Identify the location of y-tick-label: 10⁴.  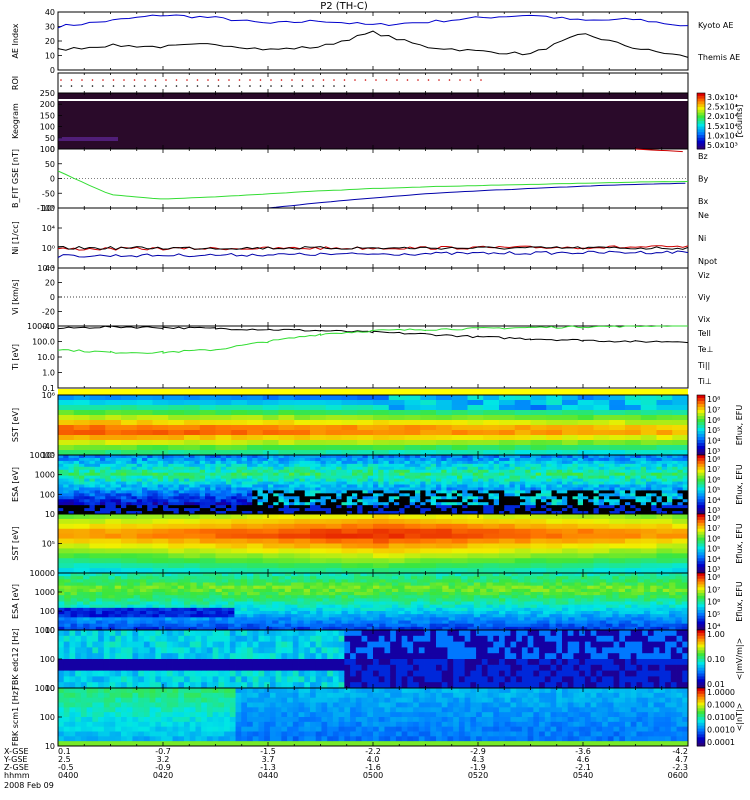
(48, 228).